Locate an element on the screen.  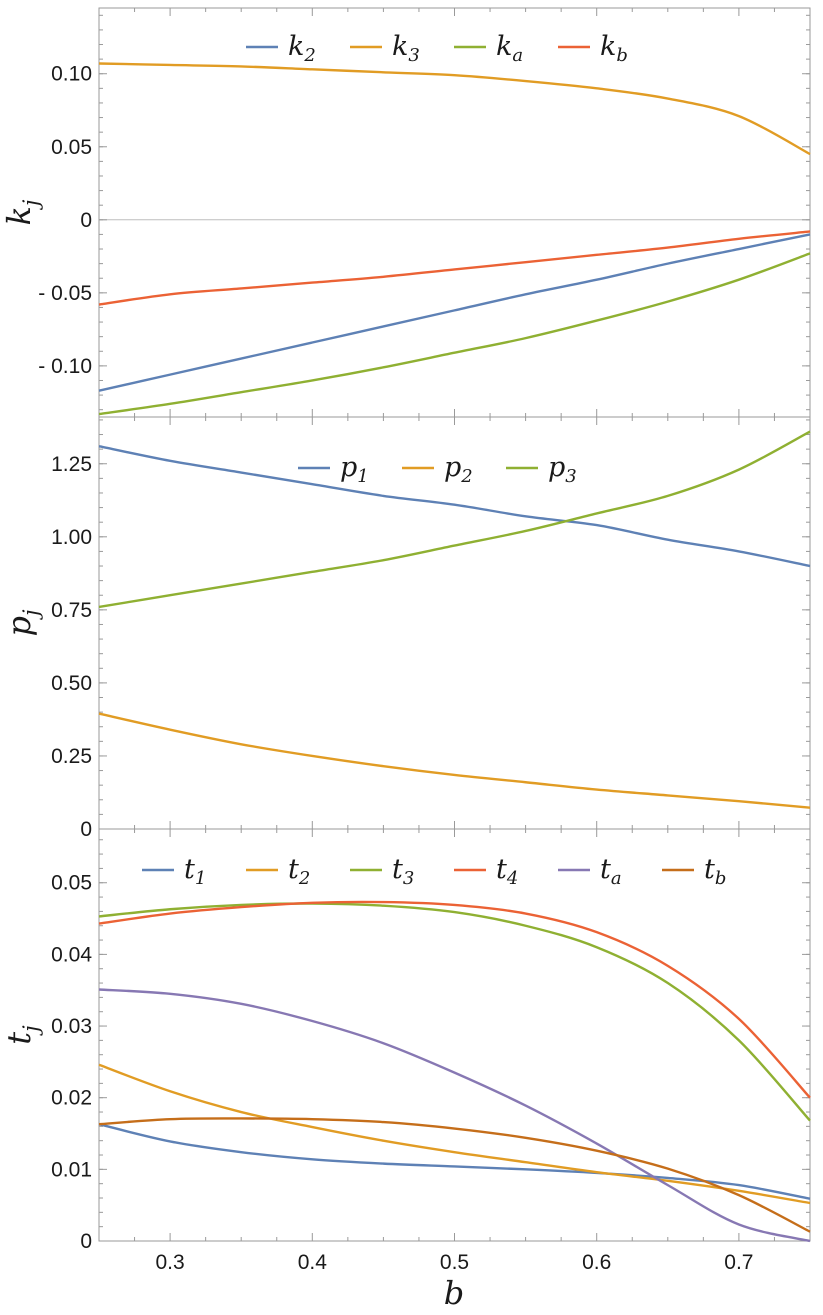
legend-entry: t4 is located at coordinates (507, 871).